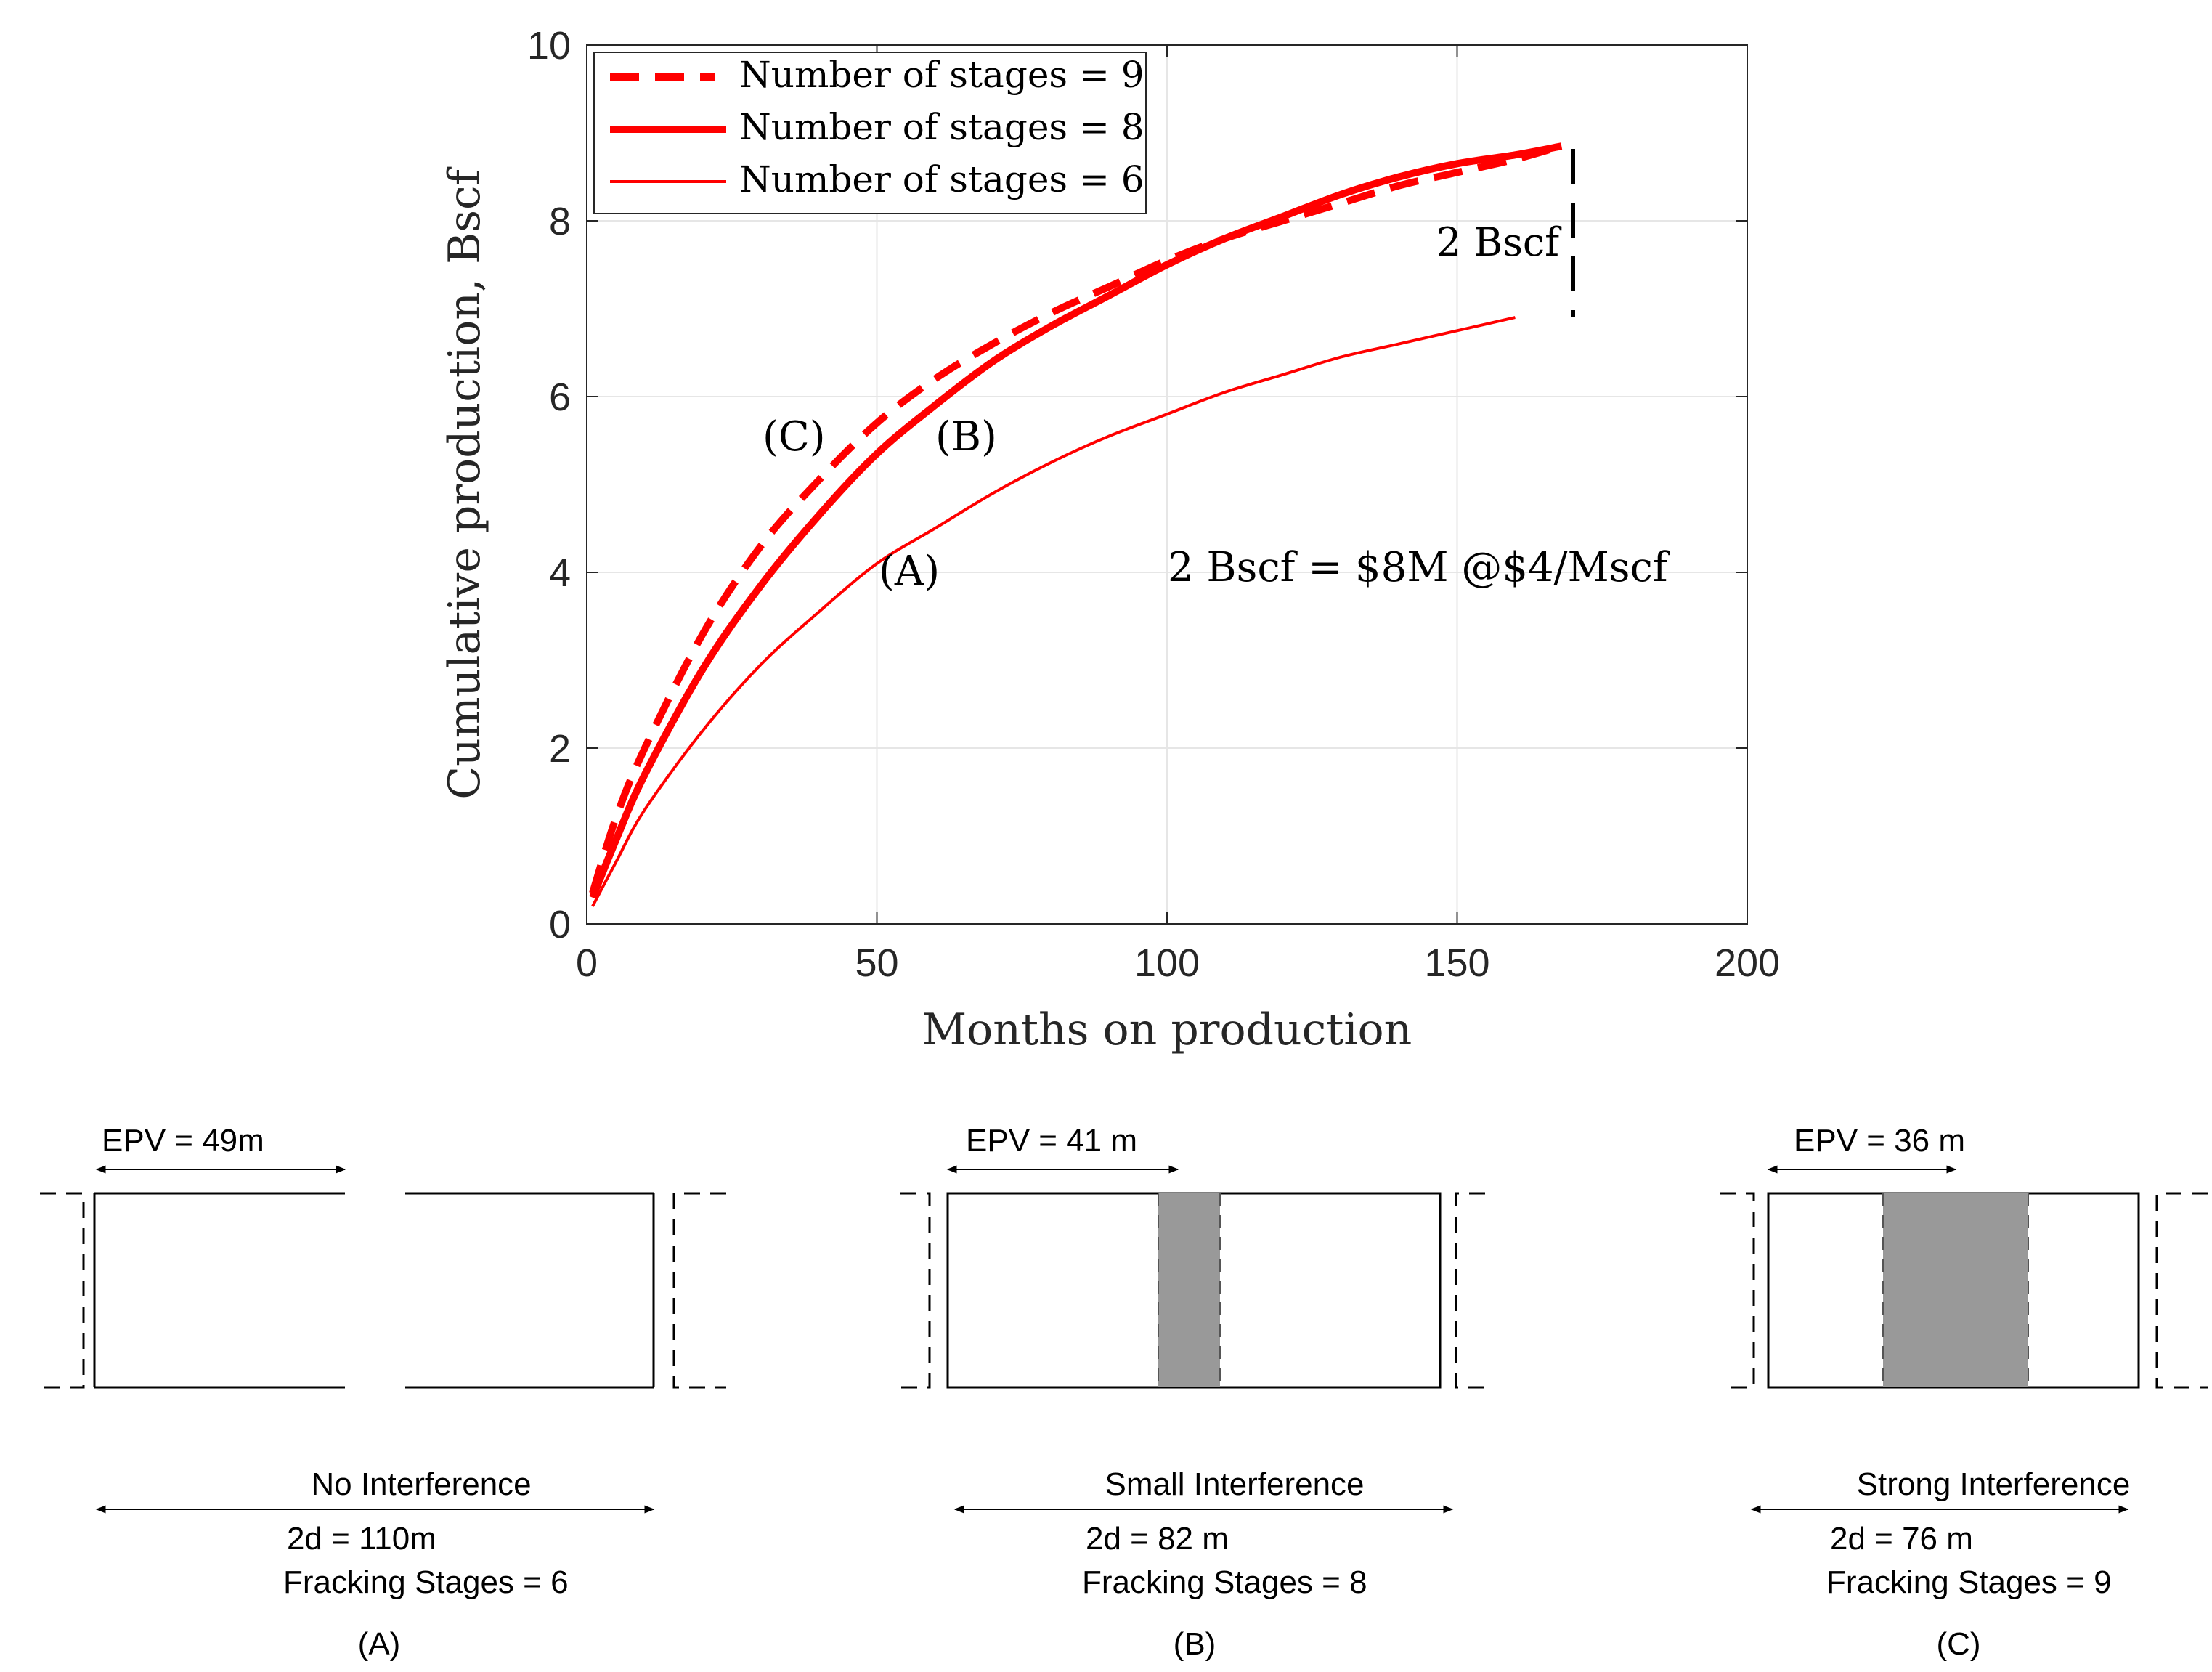 The image size is (2212, 1672). What do you see at coordinates (183, 1140) in the screenshot?
I see `epv-label: EPV = 49m` at bounding box center [183, 1140].